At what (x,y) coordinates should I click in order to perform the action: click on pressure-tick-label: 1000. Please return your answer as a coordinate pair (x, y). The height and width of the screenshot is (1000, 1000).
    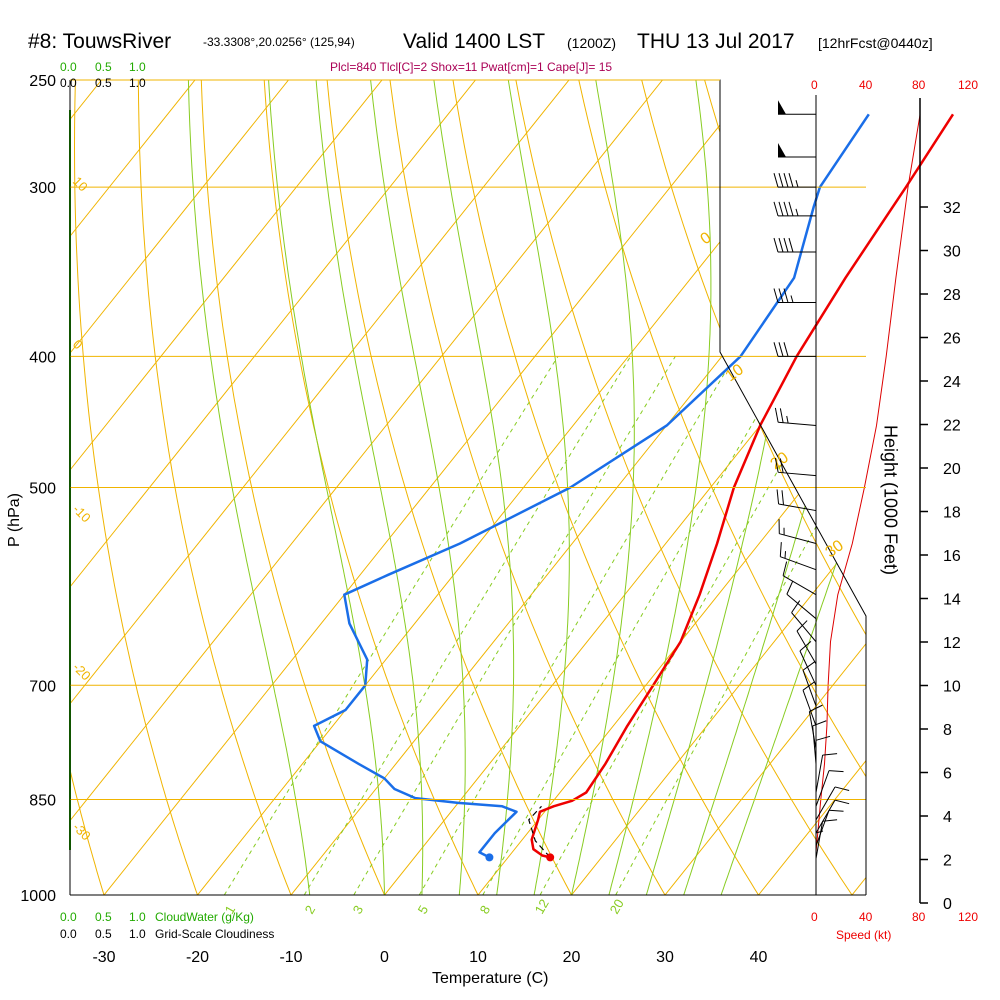
    Looking at the image, I should click on (38, 896).